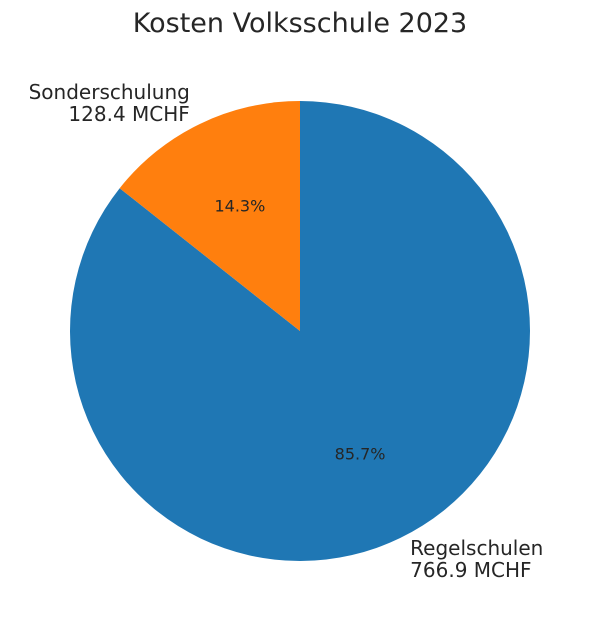 The width and height of the screenshot is (600, 632). I want to click on pie-slice-label: Sonderschulung 128.4 MCHF, so click(109, 103).